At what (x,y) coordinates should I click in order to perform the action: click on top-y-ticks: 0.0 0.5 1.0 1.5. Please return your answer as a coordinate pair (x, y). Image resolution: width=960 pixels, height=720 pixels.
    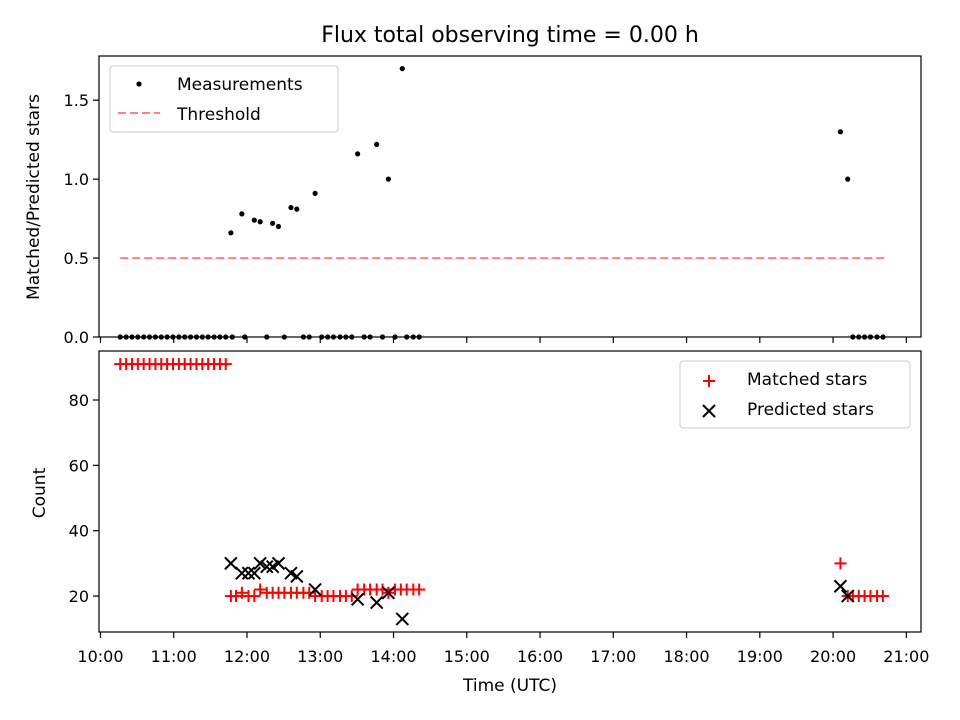
    Looking at the image, I should click on (81, 219).